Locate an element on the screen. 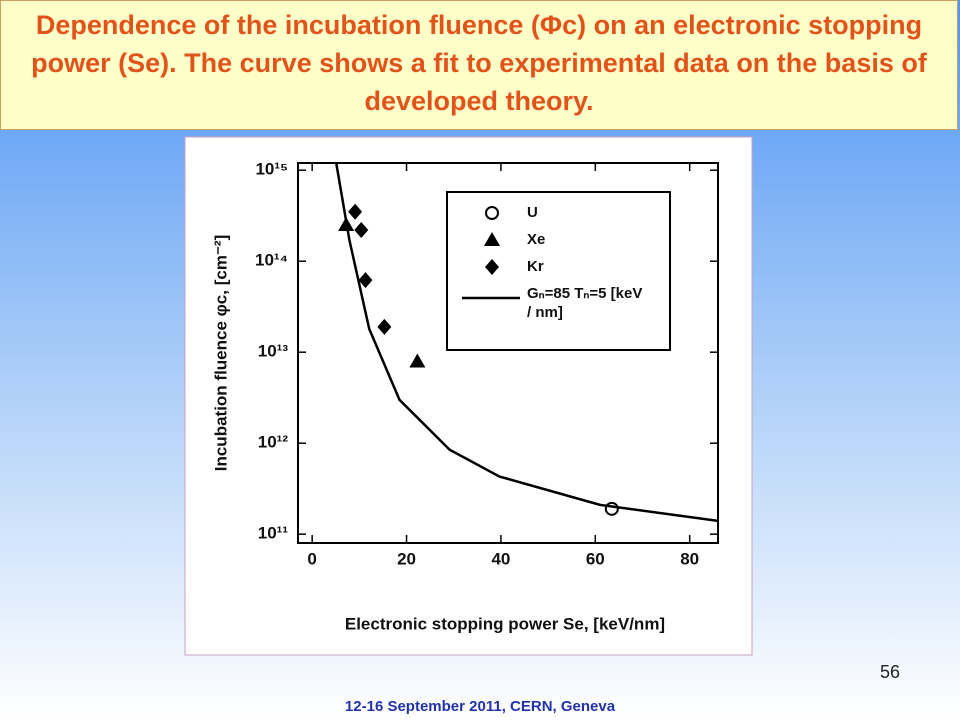 The image size is (960, 720). x-tick-label: 40 is located at coordinates (500, 558).